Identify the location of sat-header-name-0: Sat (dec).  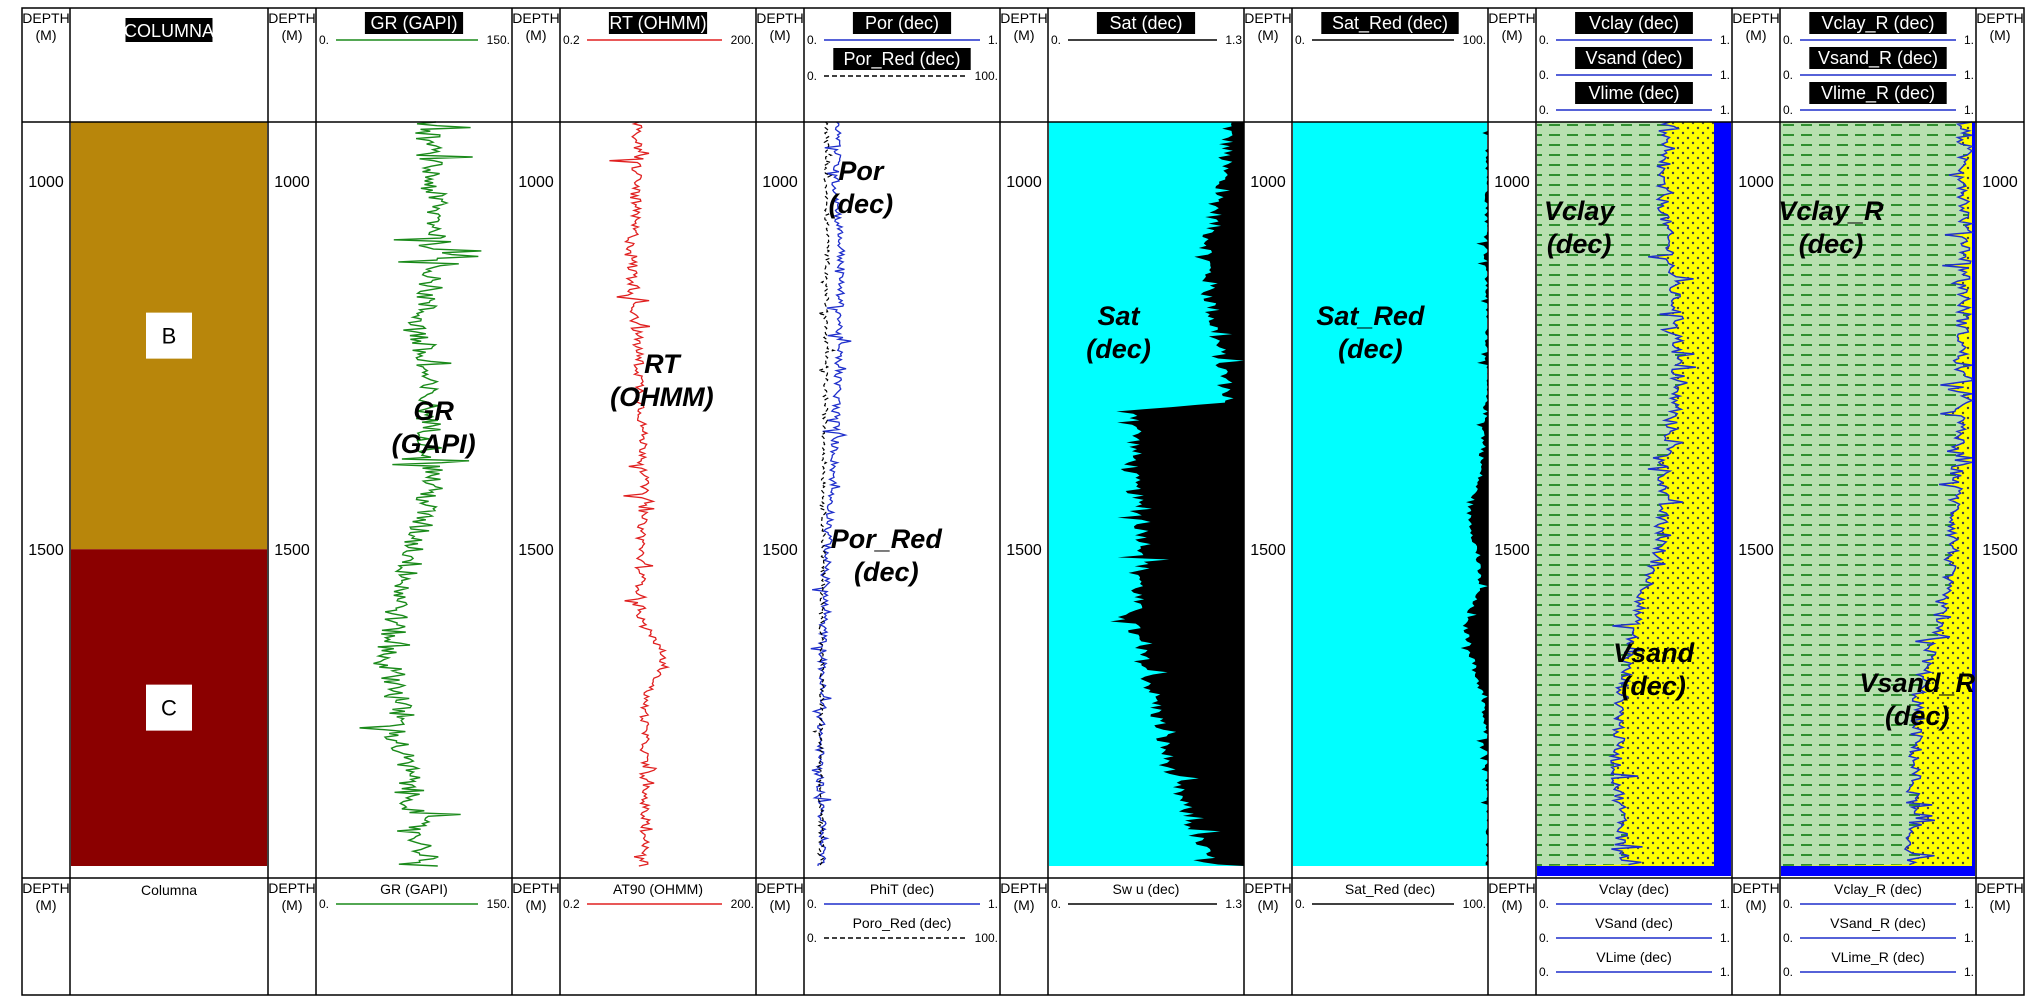
(1145, 23).